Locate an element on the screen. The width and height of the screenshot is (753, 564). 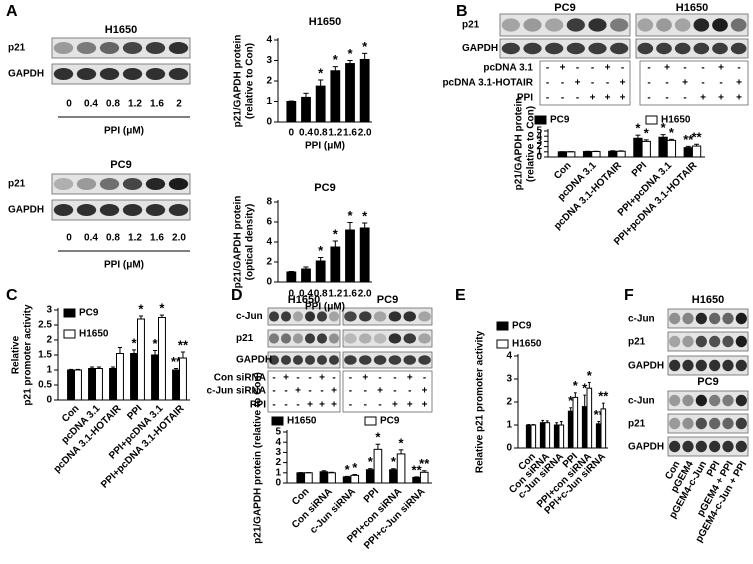
blot-xlabel: PPI (μM) is located at coordinates (124, 265).